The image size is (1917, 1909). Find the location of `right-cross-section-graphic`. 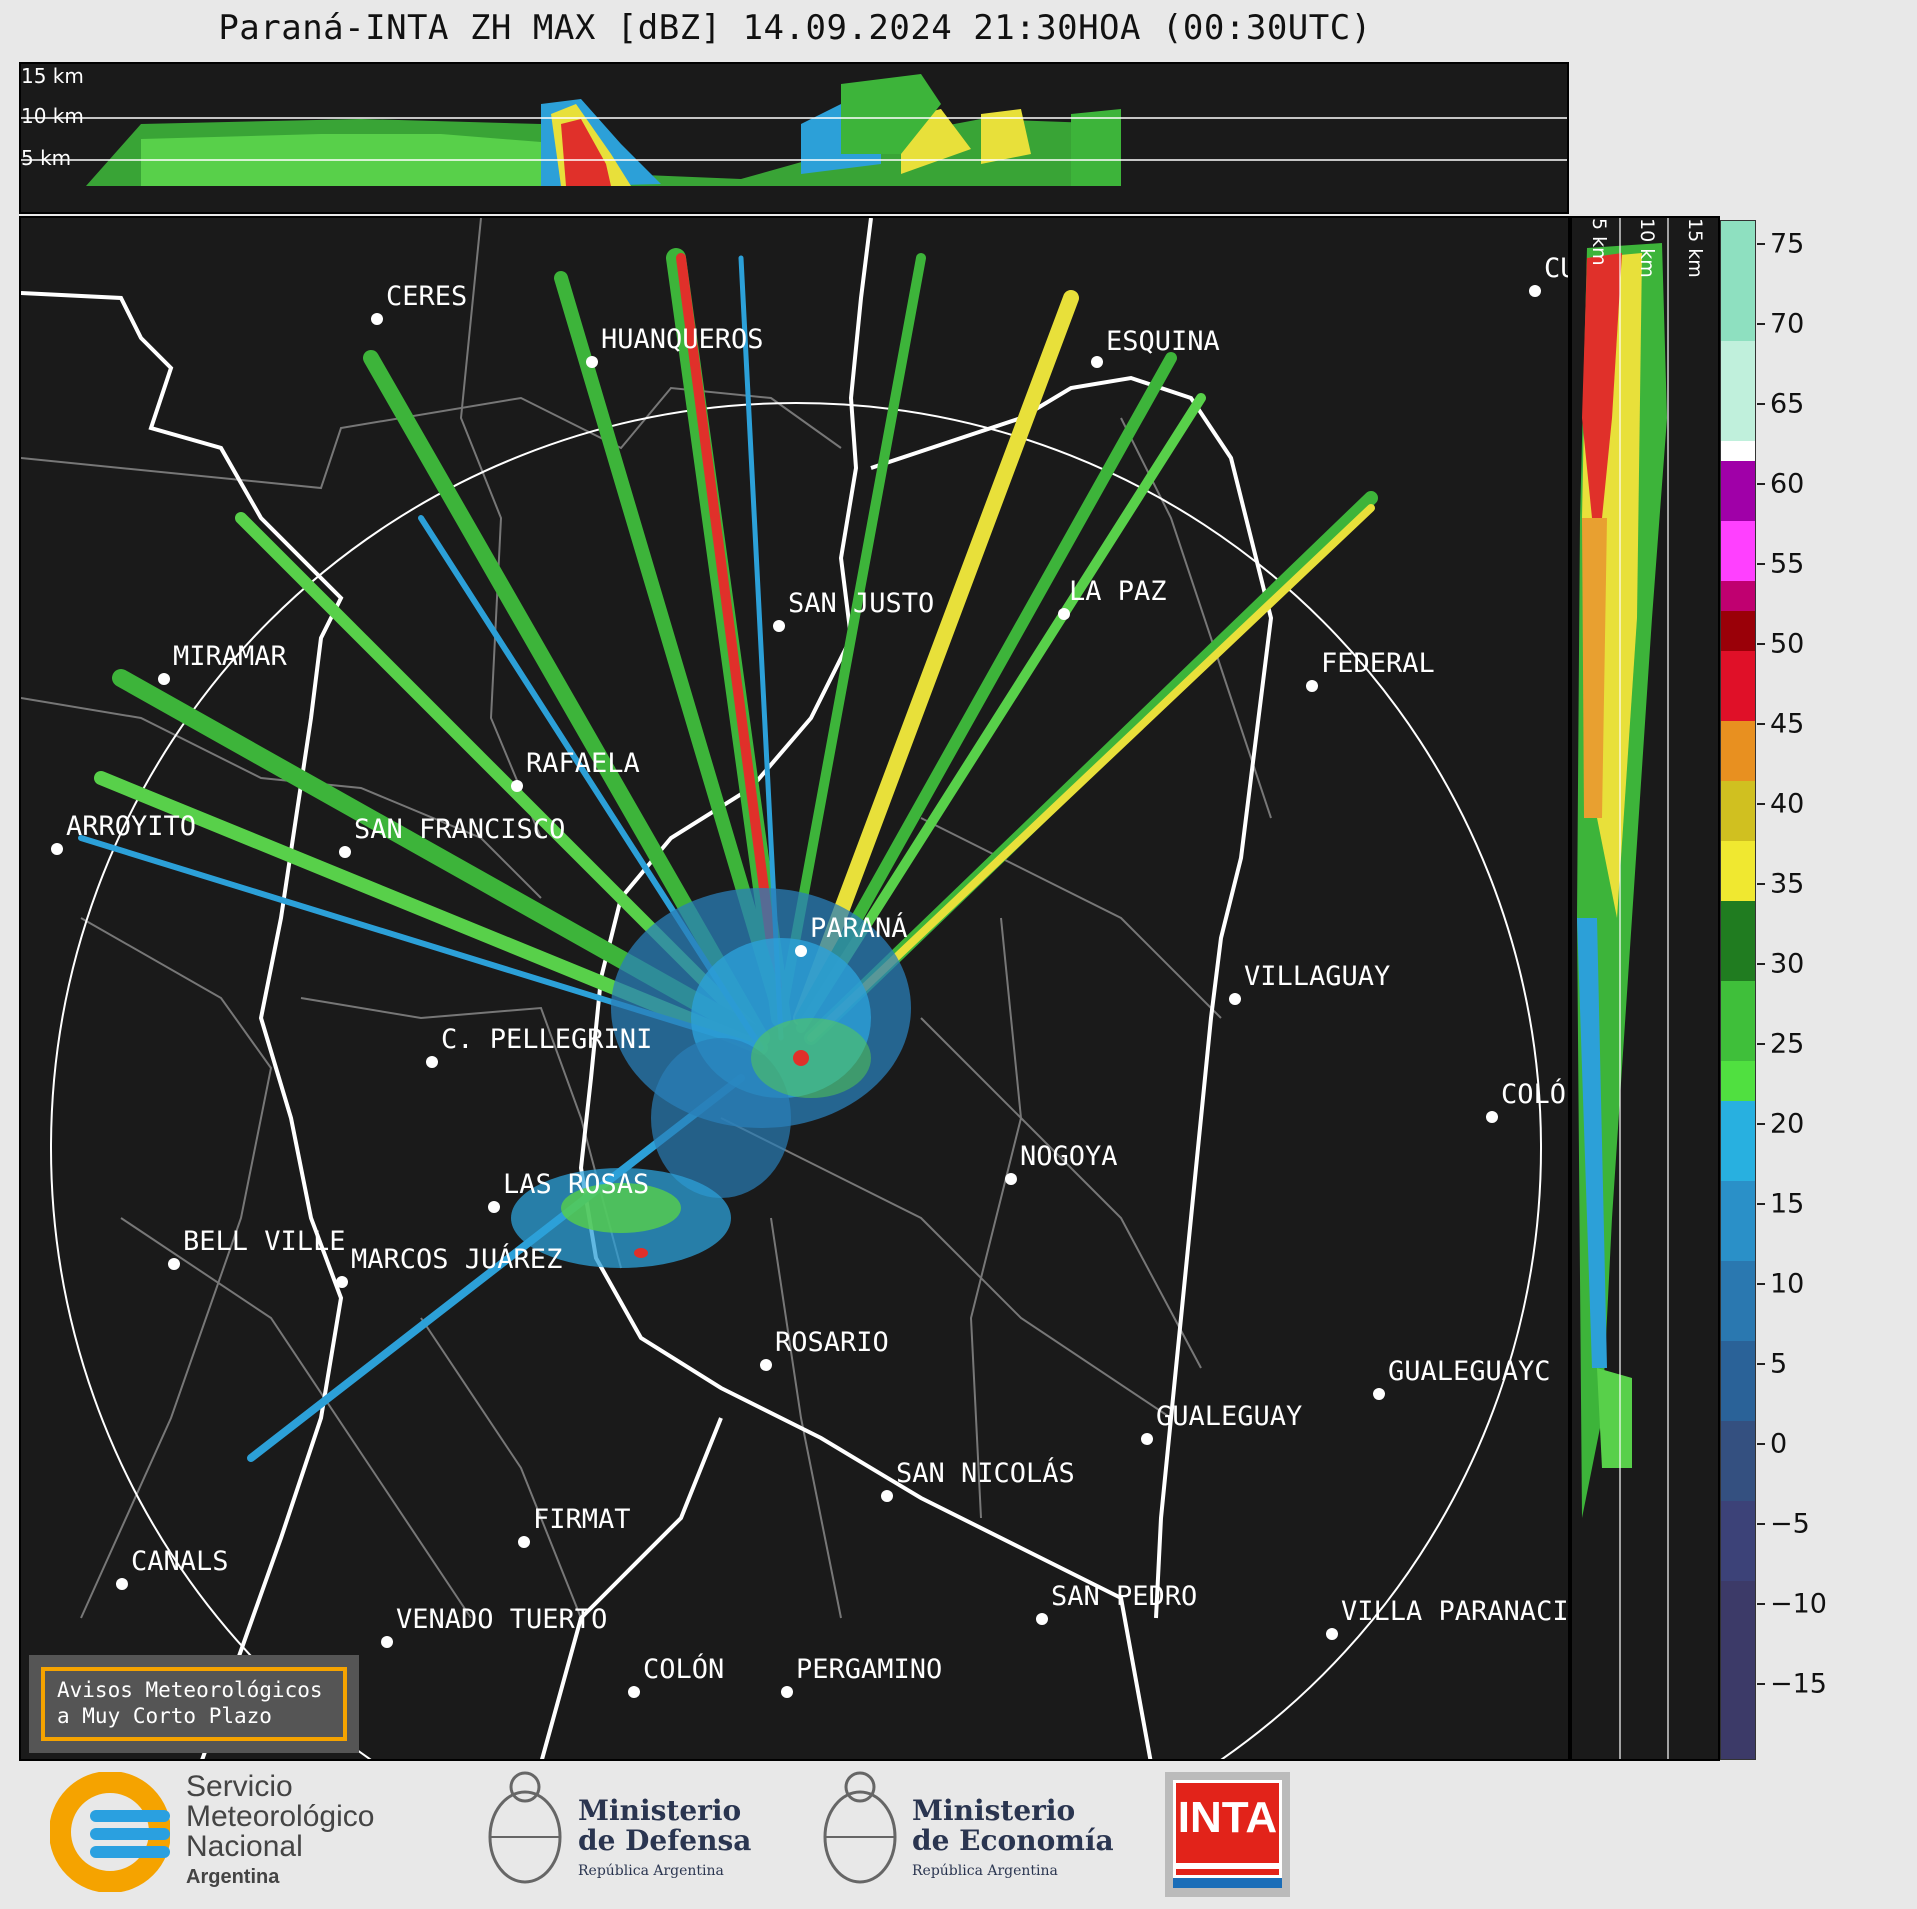

right-cross-section-graphic is located at coordinates (1623, 988).